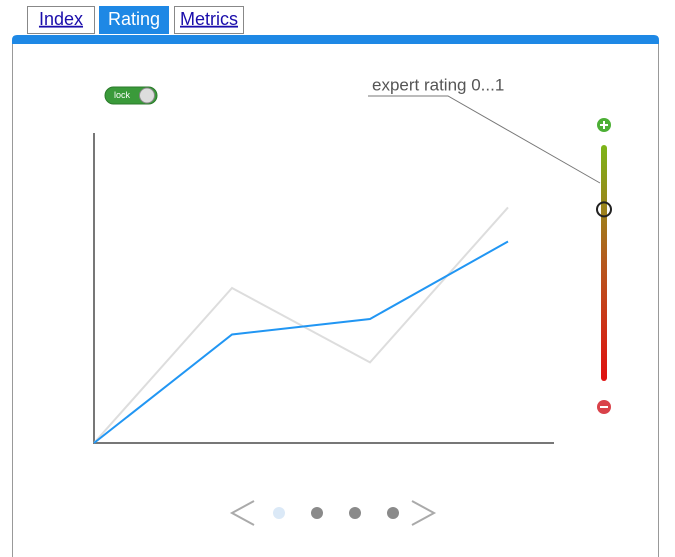 The image size is (675, 557). I want to click on pager-prev, so click(242, 513).